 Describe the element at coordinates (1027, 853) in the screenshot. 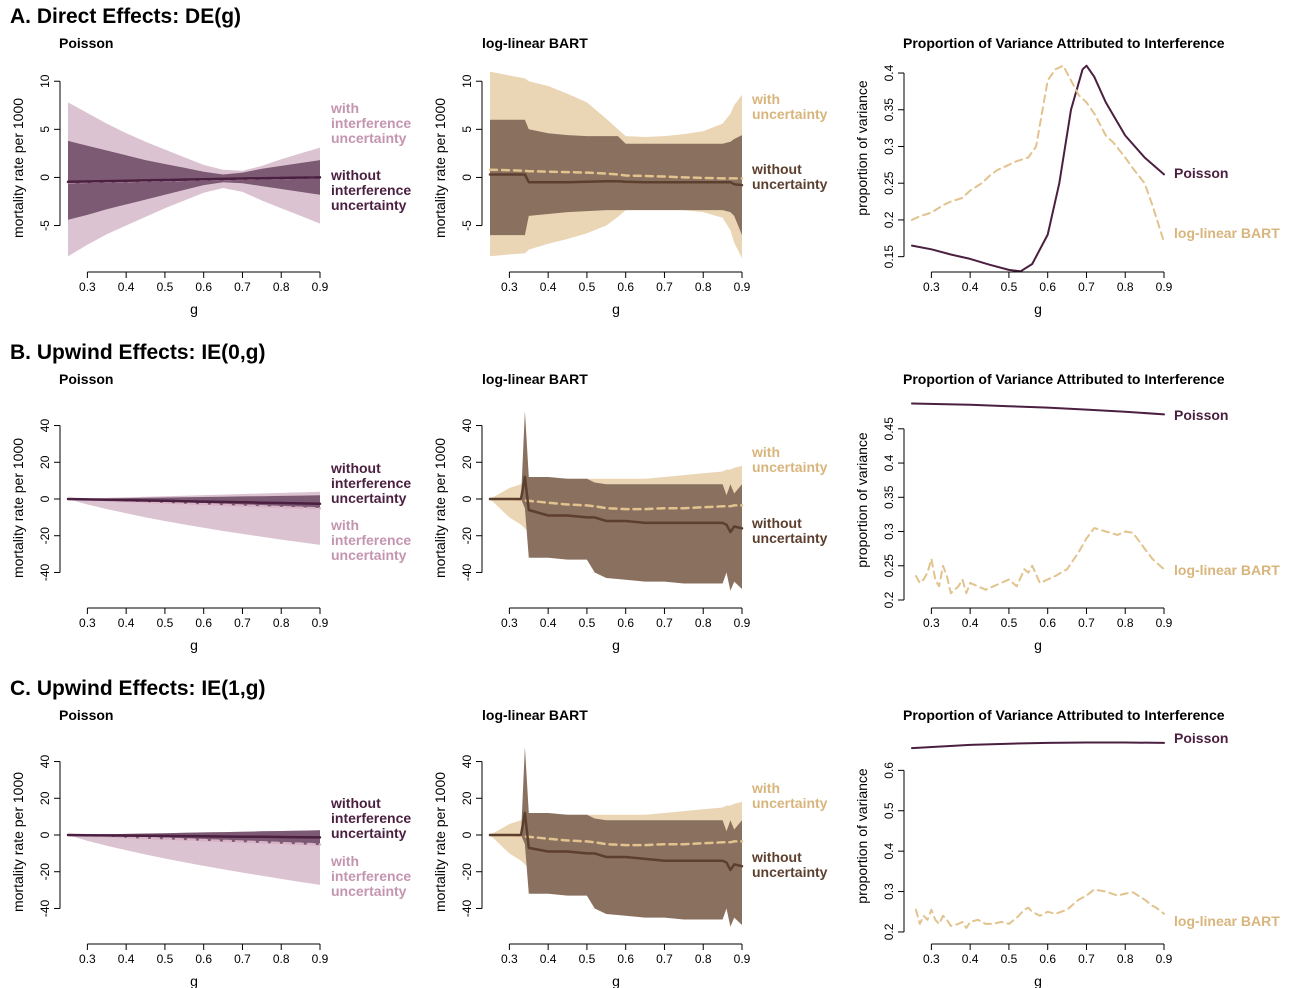

I see `plot-c3-variance: 0.3 0.4 0.5 0.6 0.7 0.8 0.9 0.2 0.3 0.4 0.5 0.6` at that location.